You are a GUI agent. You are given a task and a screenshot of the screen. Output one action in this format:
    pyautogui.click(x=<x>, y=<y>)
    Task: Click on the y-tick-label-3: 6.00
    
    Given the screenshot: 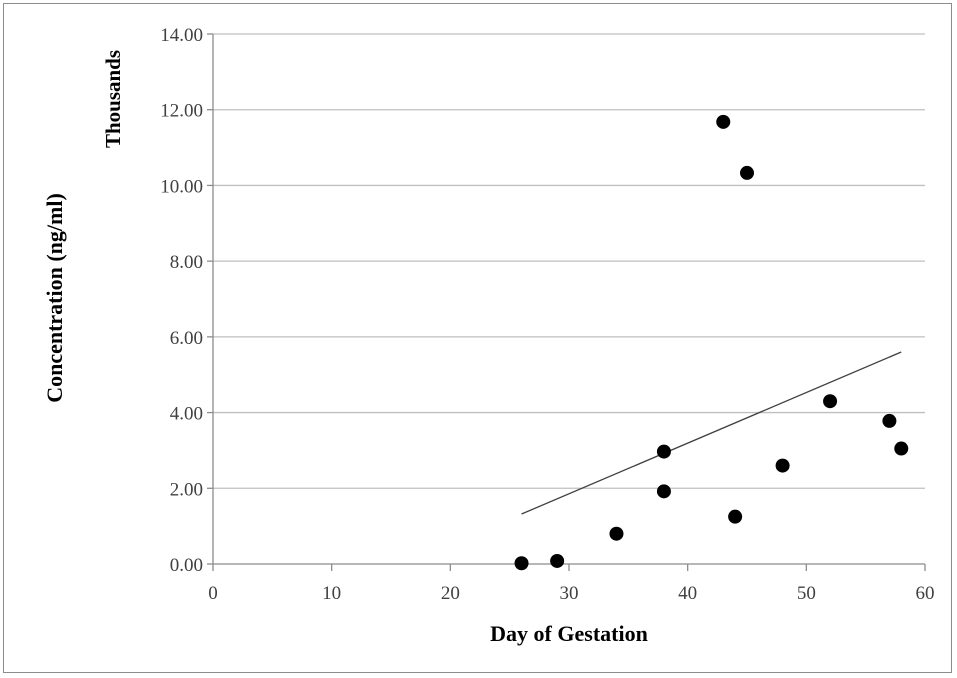 What is the action you would take?
    pyautogui.click(x=186, y=338)
    